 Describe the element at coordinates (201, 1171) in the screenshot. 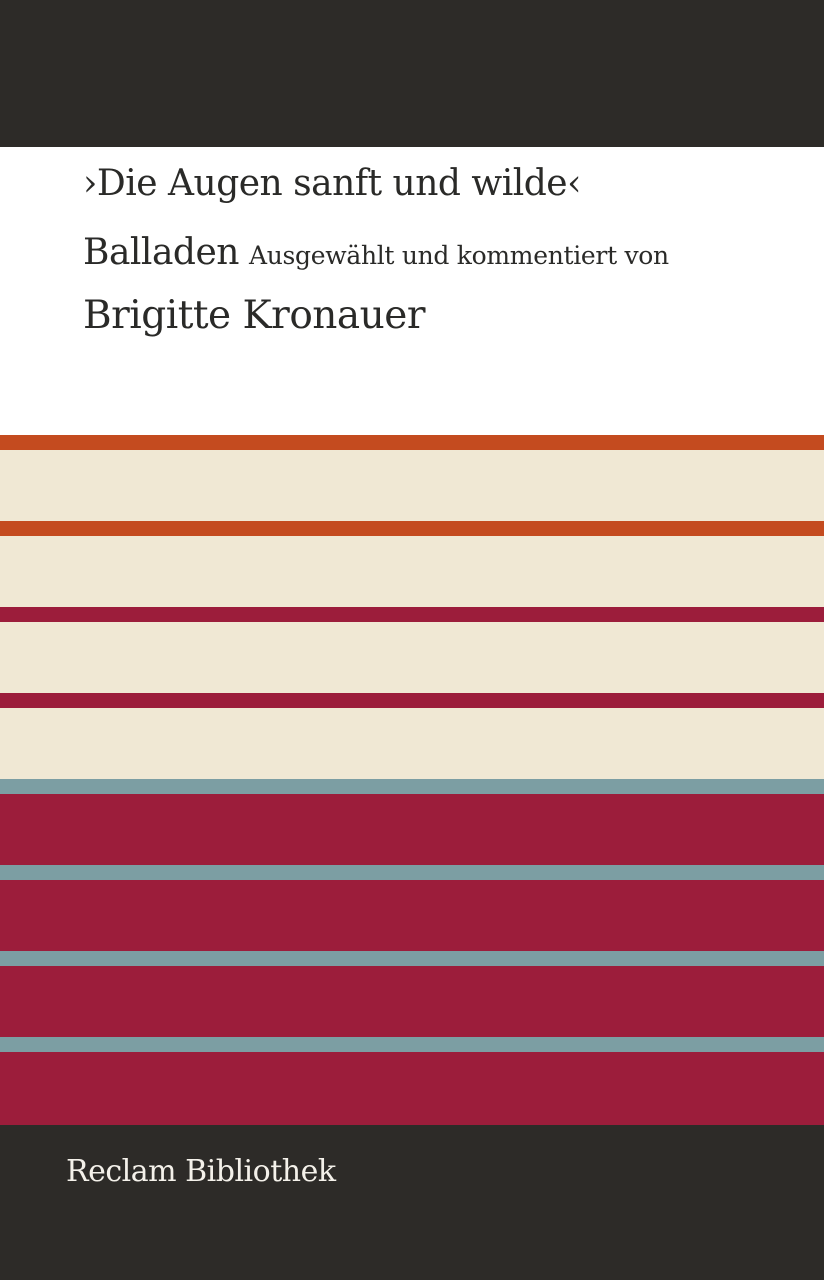

I see `series-name: Reclam Bibliothek` at that location.